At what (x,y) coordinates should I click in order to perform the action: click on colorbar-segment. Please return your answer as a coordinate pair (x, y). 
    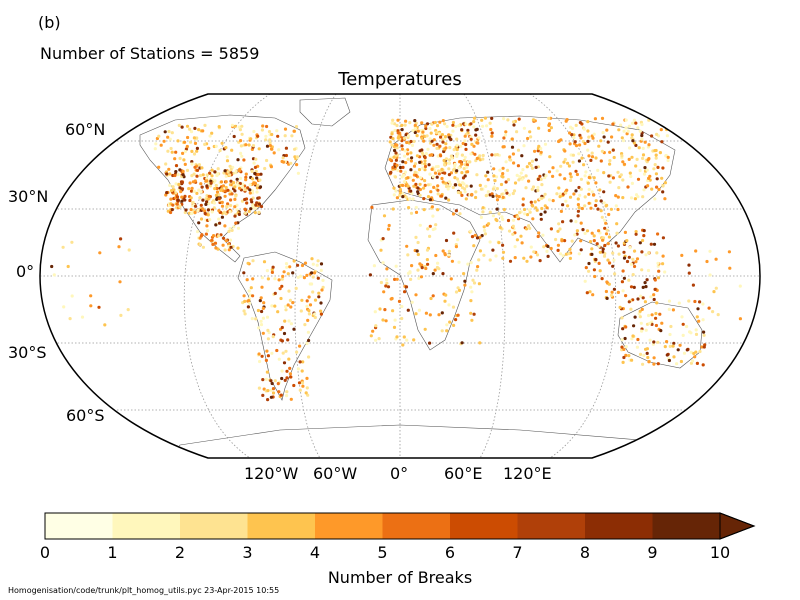
    Looking at the image, I should click on (619, 526).